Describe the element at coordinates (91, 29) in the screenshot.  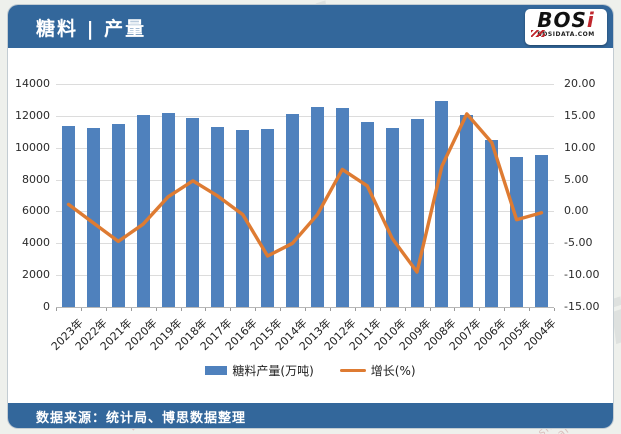
I see `page-title: 糖料 | 产量` at that location.